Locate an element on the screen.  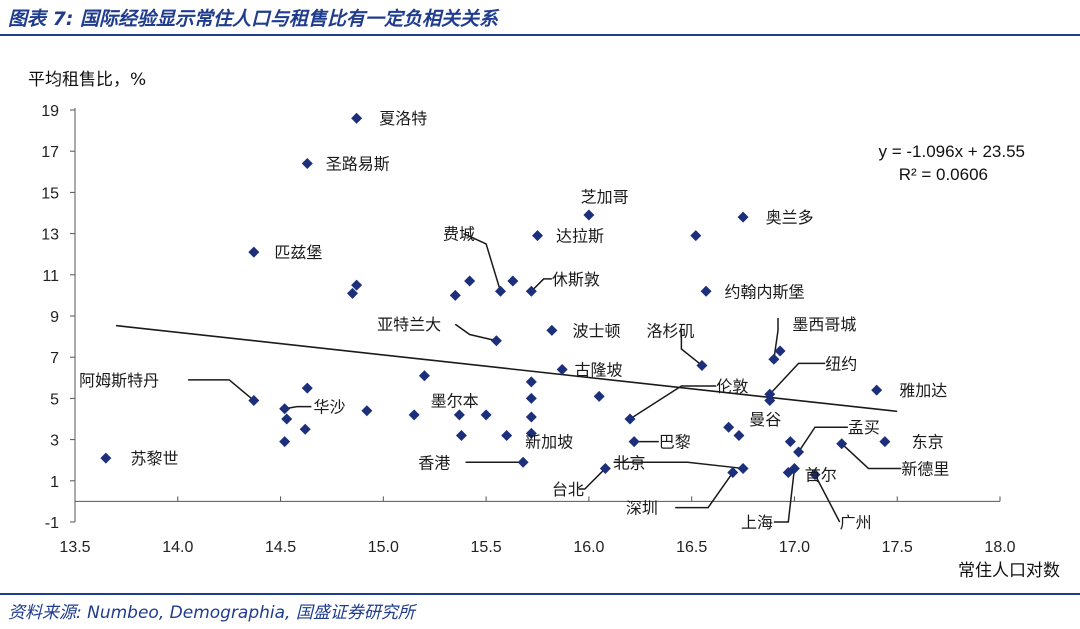
x-tick-label: 14.5 is located at coordinates (280, 547).